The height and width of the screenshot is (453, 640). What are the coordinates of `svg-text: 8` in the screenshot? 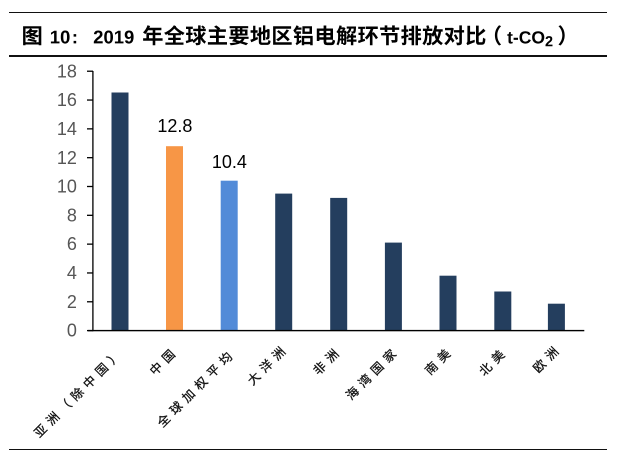 It's located at (72, 215).